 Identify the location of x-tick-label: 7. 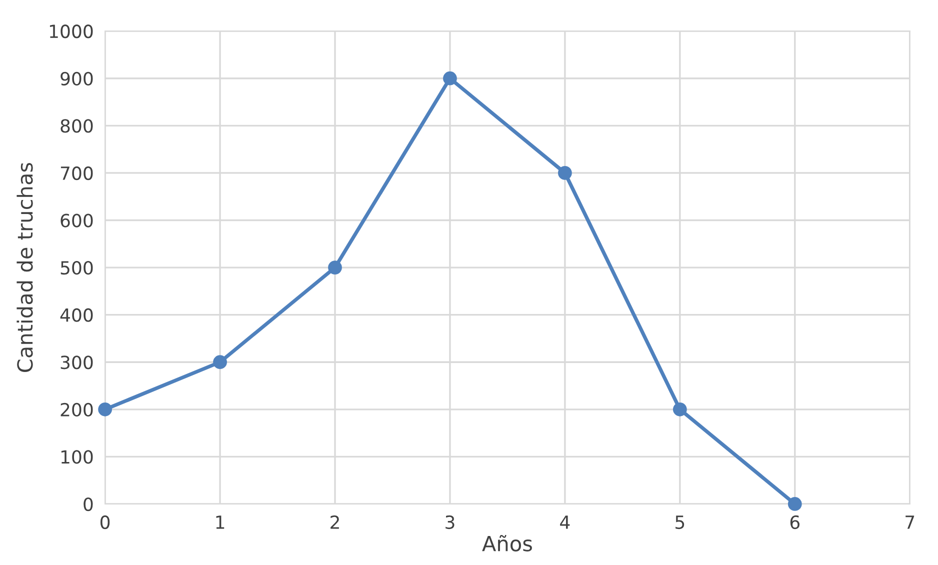
(910, 522).